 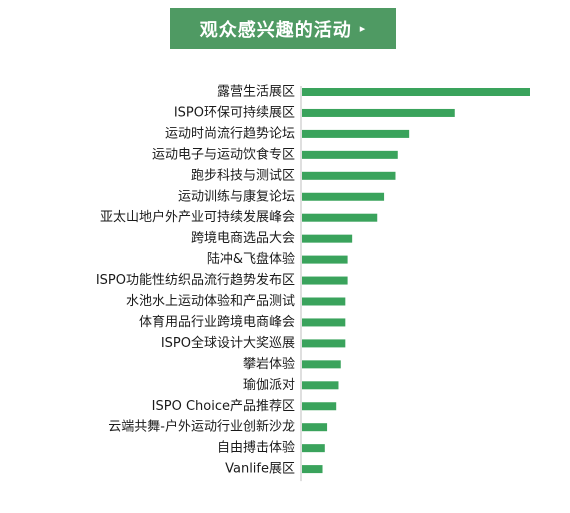 I want to click on category-label-3: 运动时尚流行趋势论坛, so click(x=230, y=133).